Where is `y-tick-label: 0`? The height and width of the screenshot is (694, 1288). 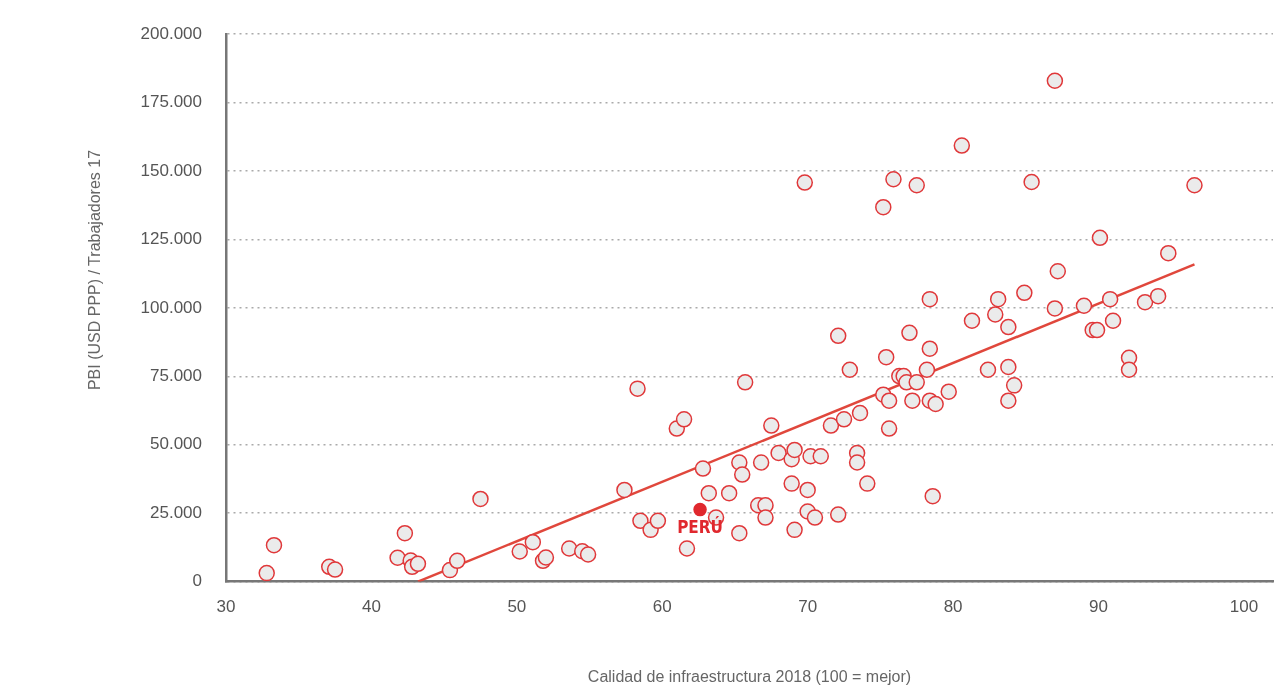 y-tick-label: 0 is located at coordinates (197, 581).